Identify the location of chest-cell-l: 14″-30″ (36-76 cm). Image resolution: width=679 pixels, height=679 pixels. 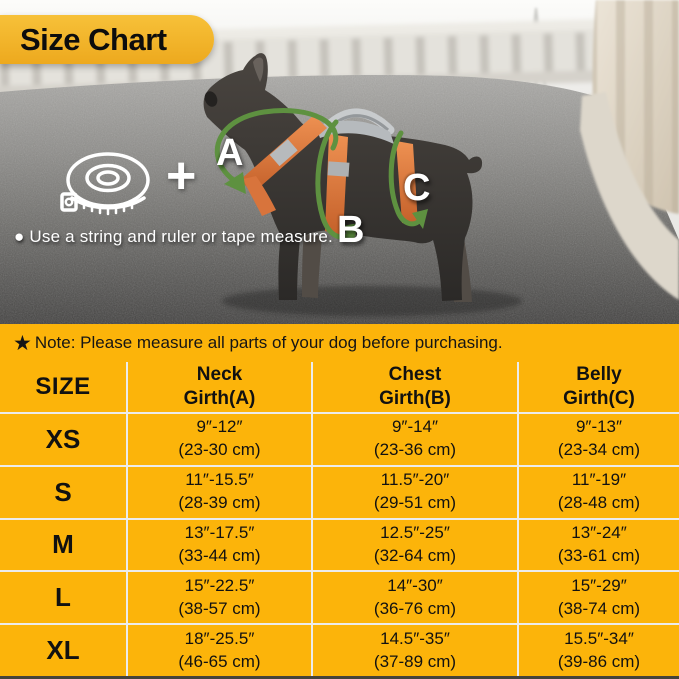
(415, 598).